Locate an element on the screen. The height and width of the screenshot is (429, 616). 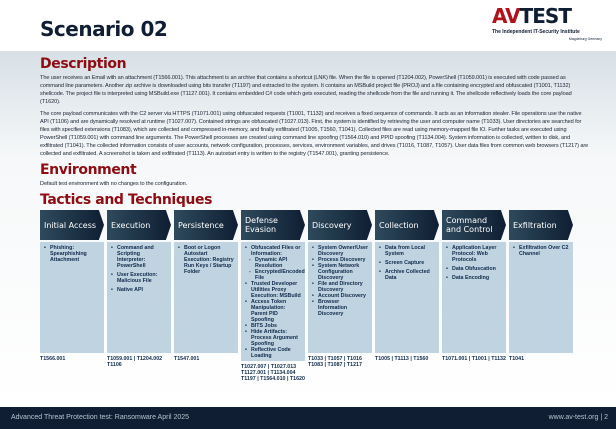
technique-item: Phishing: Spearphishing Attachment is located at coordinates (72, 254).